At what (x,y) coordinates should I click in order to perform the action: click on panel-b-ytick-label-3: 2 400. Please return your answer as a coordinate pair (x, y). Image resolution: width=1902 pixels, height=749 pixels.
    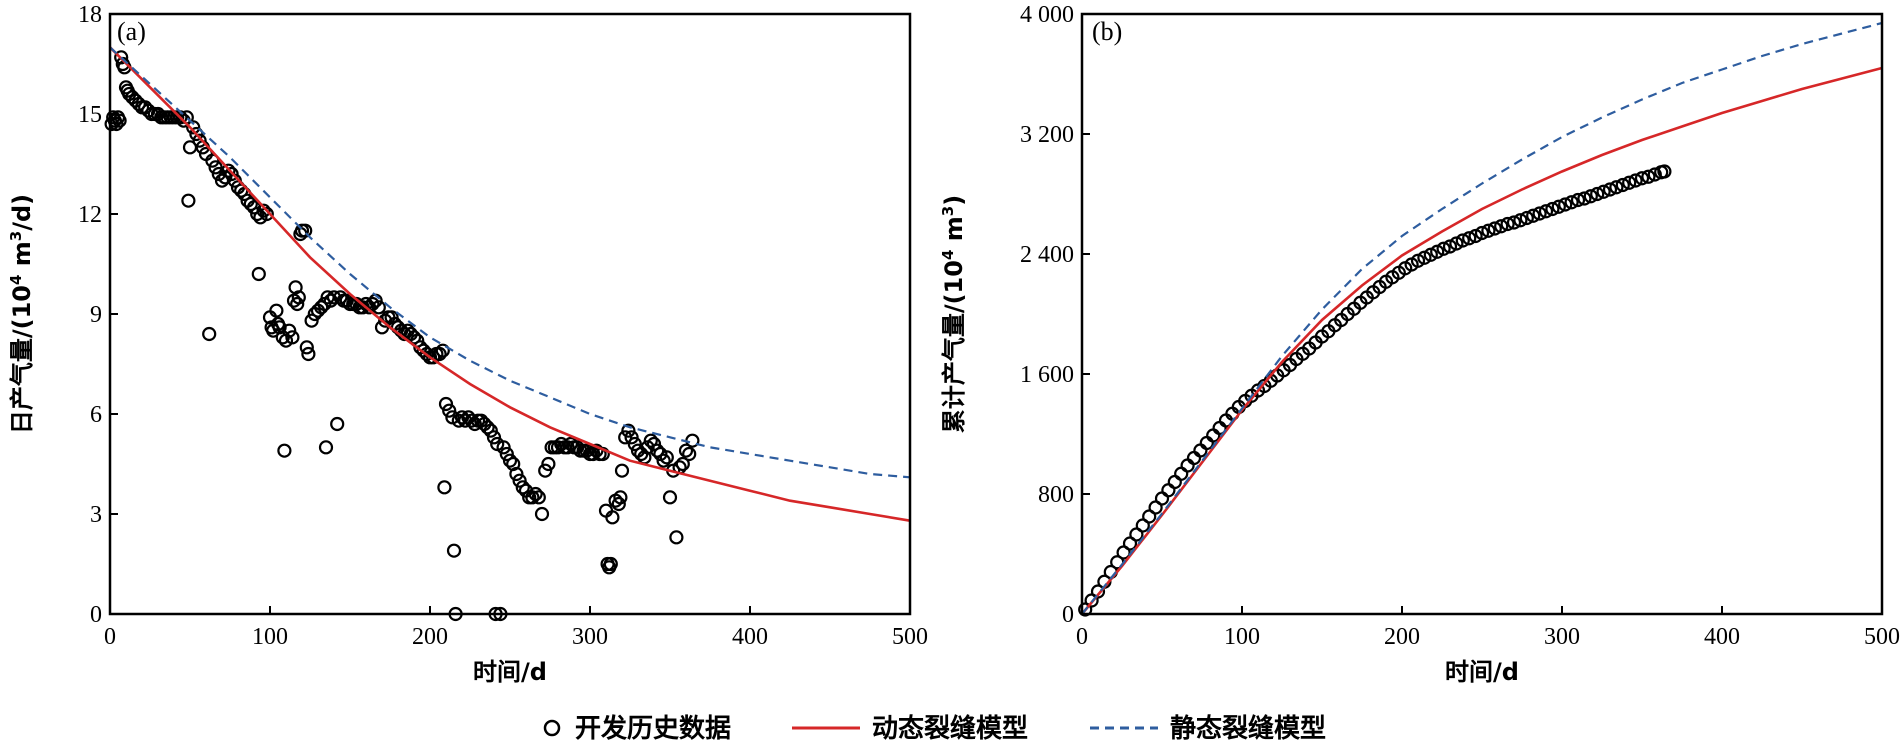
    Looking at the image, I should click on (1047, 255).